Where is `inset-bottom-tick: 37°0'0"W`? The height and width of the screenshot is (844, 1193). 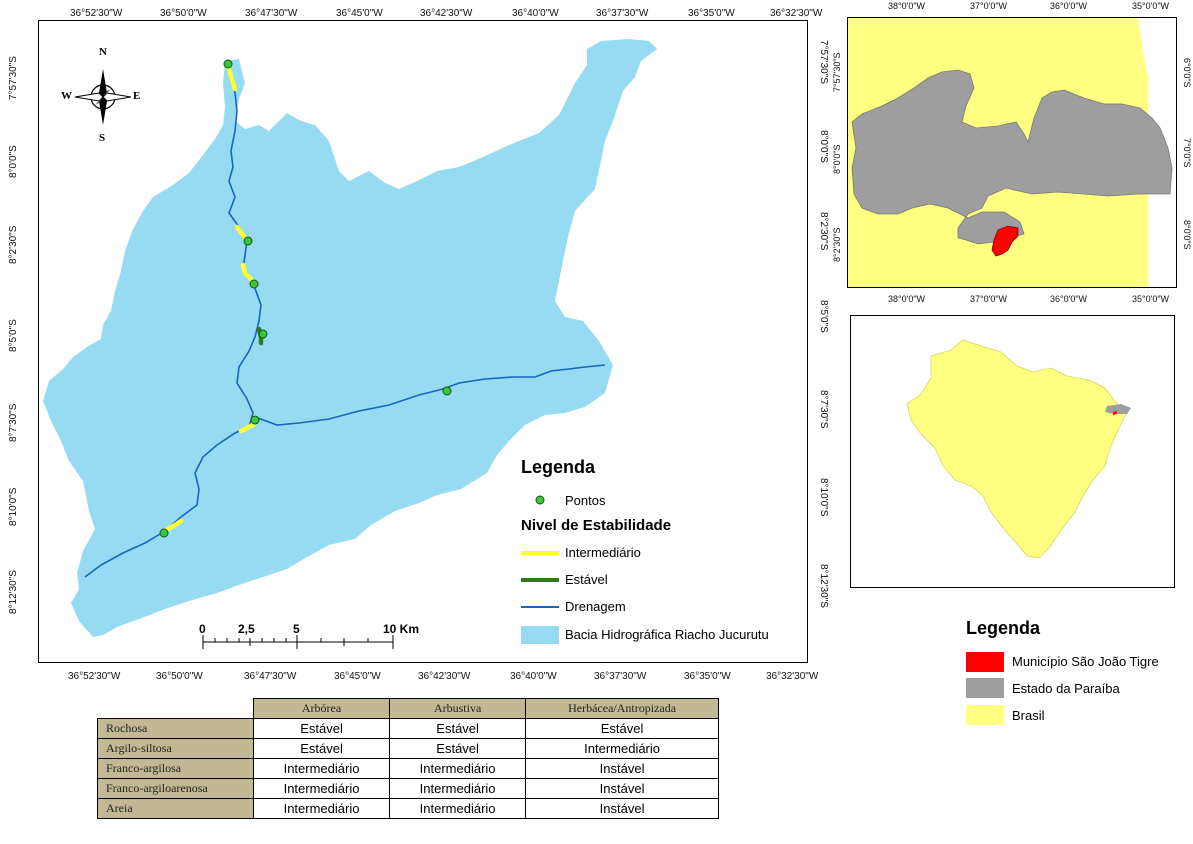 inset-bottom-tick: 37°0'0"W is located at coordinates (989, 299).